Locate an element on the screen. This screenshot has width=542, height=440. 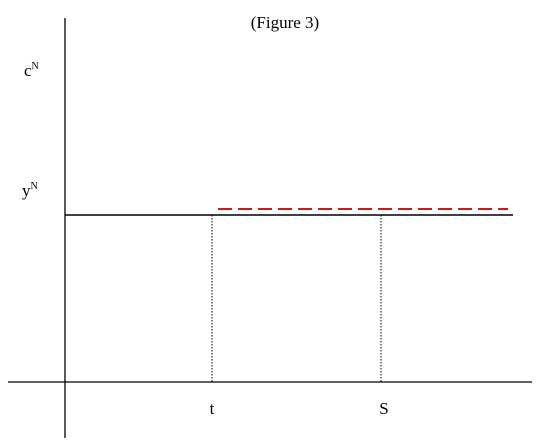
label-base: y is located at coordinates (26, 190).